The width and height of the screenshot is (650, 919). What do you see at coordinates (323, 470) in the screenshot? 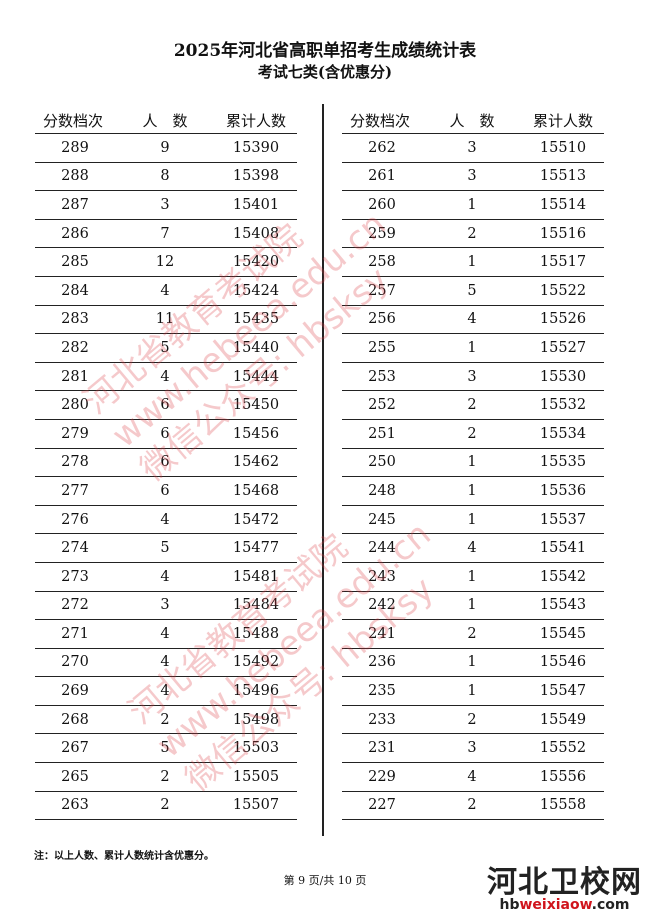
I see `column-divider` at bounding box center [323, 470].